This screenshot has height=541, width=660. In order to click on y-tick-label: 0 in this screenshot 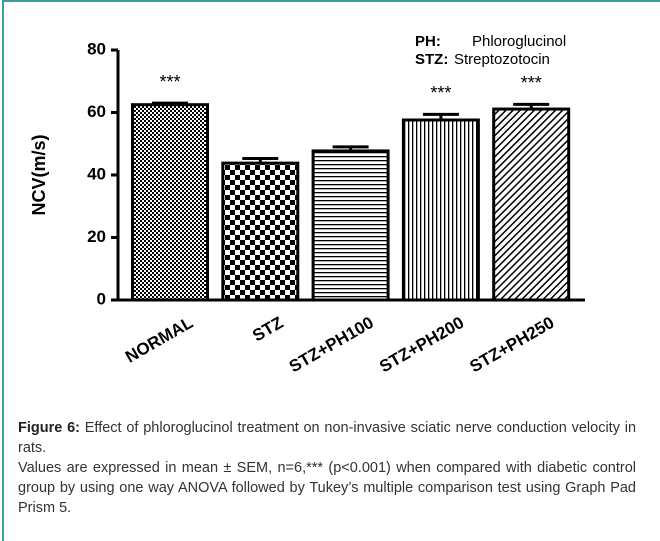, I will do `click(101, 298)`.